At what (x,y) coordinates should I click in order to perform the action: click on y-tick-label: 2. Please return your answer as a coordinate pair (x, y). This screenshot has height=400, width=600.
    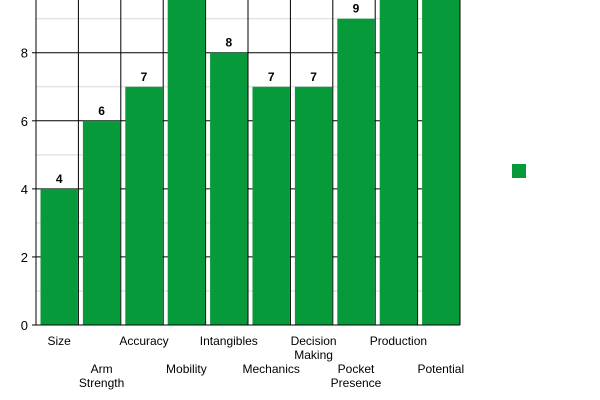
    Looking at the image, I should click on (24, 257).